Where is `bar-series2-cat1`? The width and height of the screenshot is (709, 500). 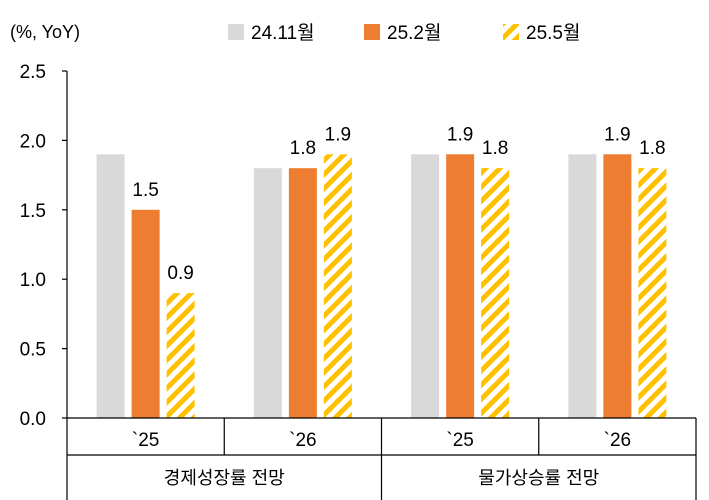
bar-series2-cat1 is located at coordinates (145, 313).